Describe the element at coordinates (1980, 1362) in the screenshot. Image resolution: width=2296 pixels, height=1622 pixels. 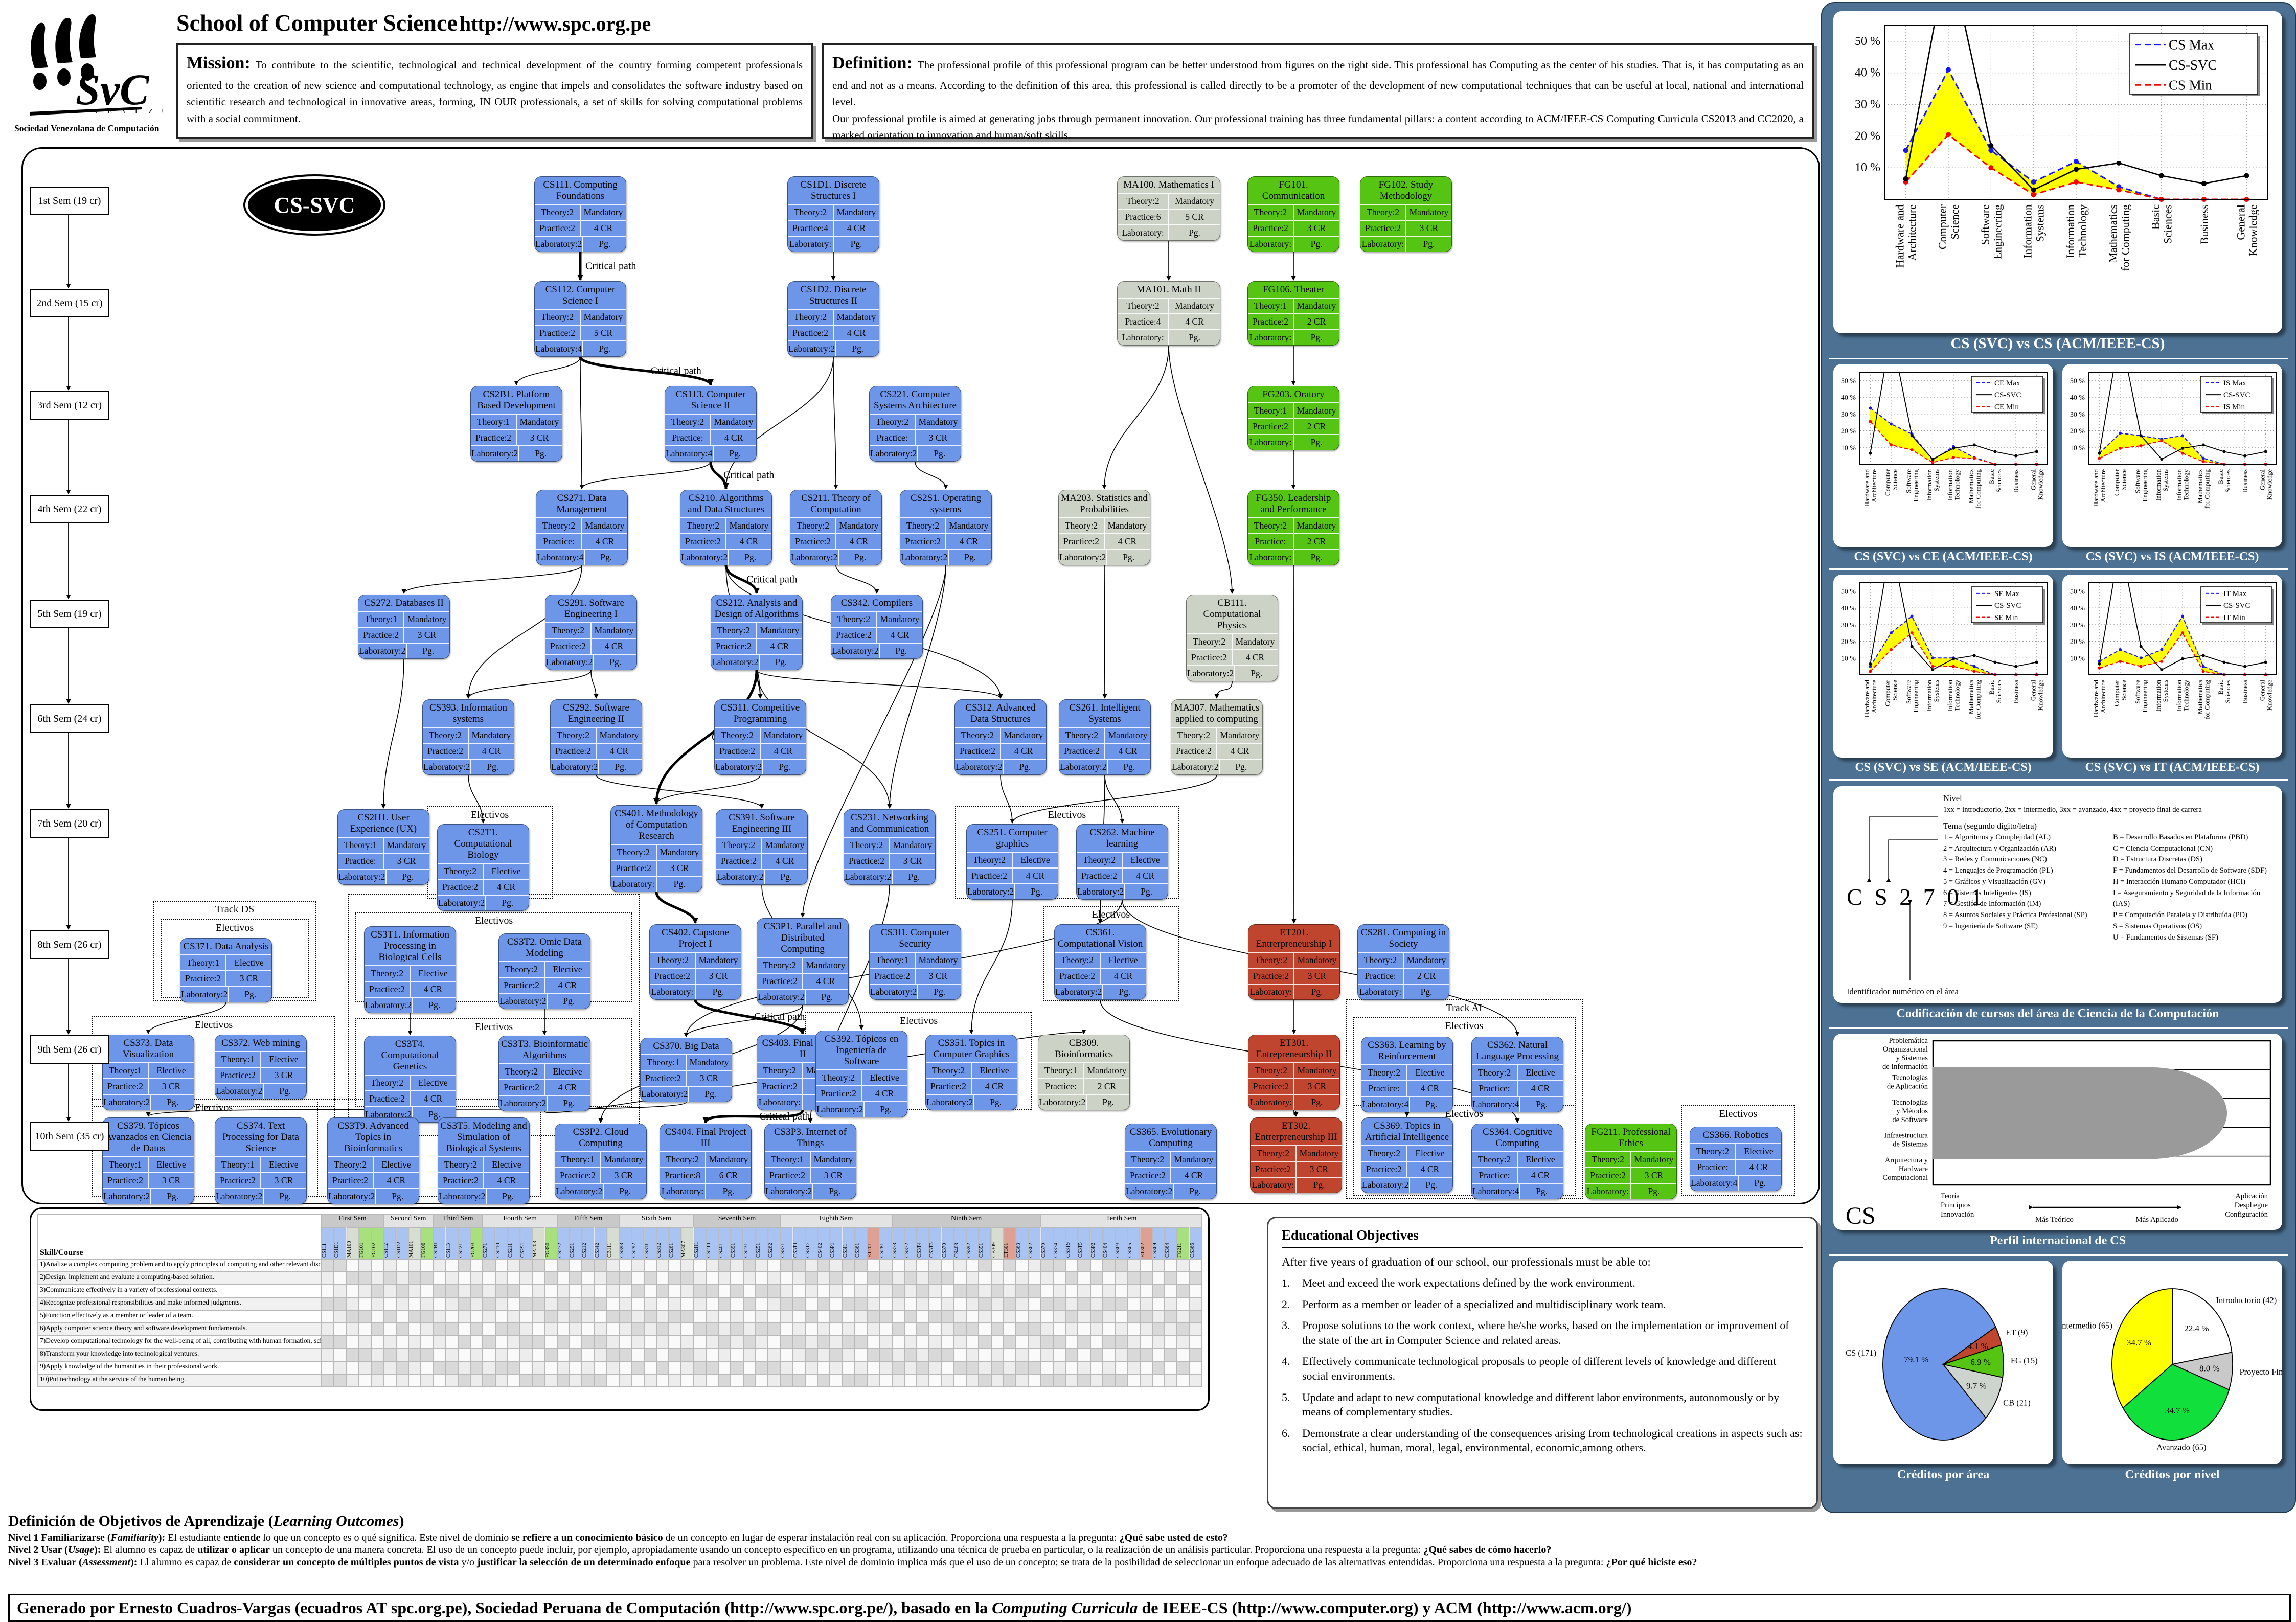
I see `svg-text: 6.9 %` at that location.